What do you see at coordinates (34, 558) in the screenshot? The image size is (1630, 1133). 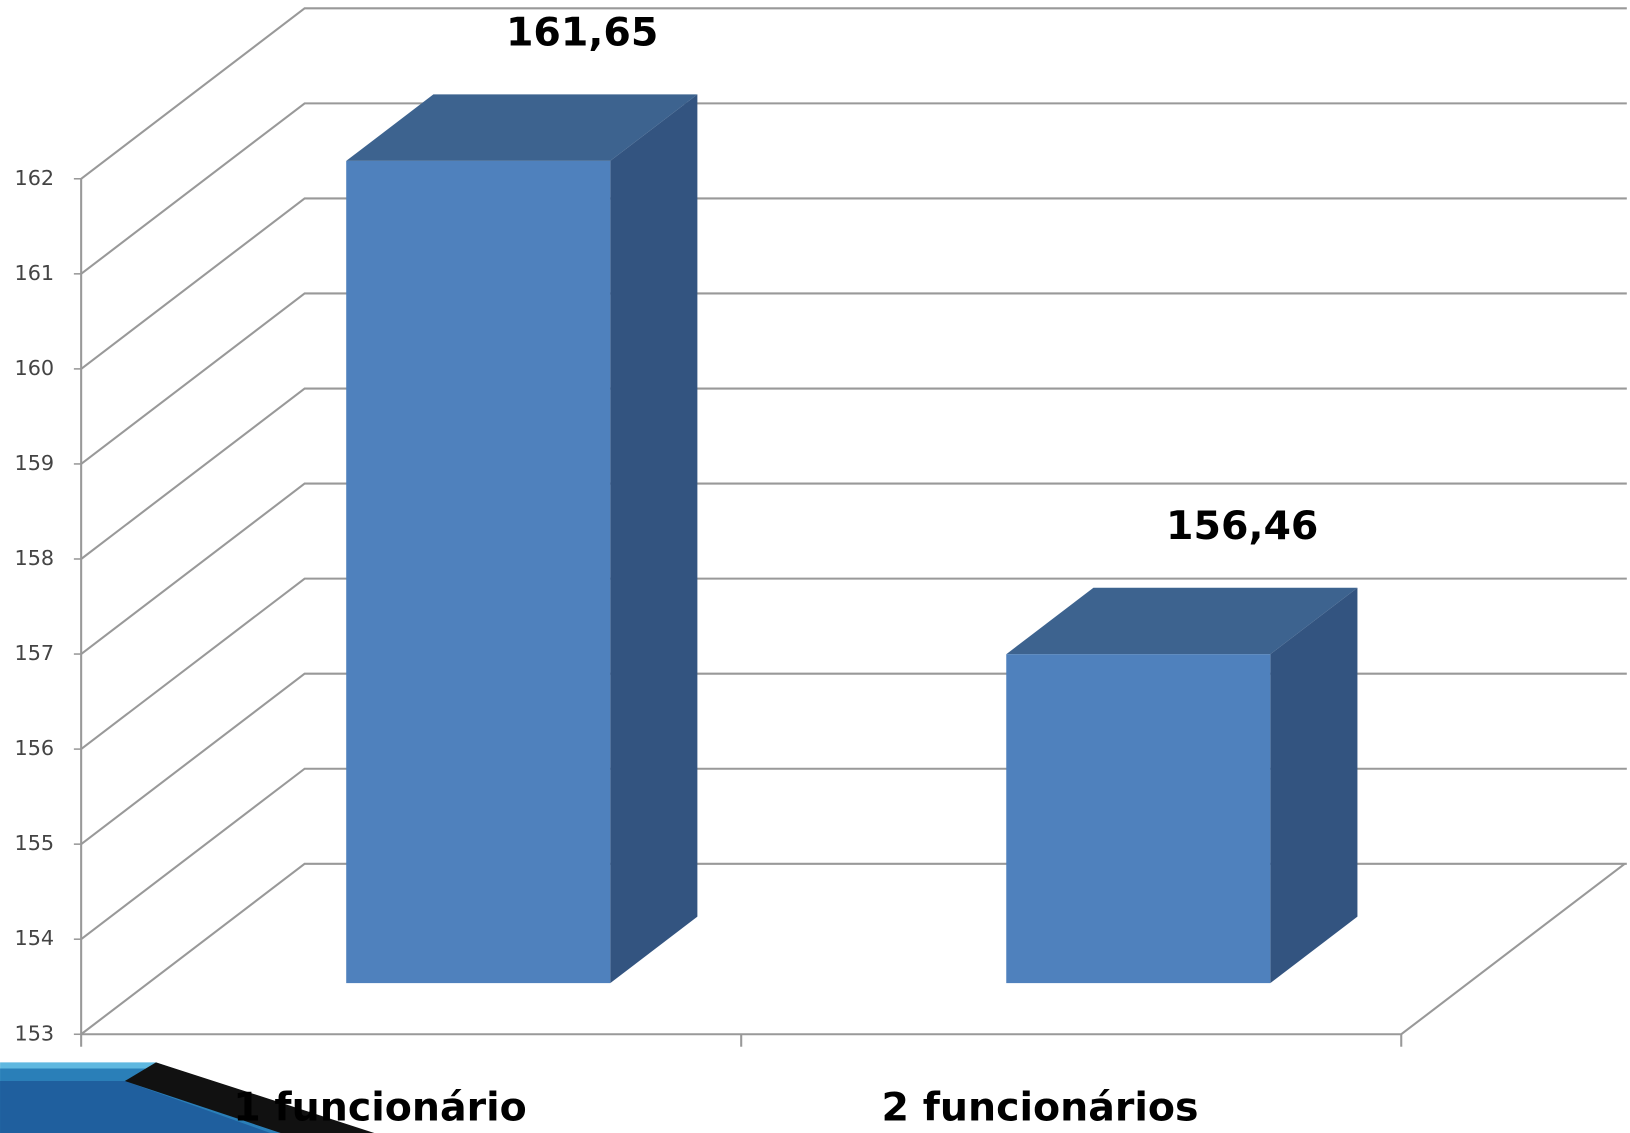 I see `y-tick-label: 158` at bounding box center [34, 558].